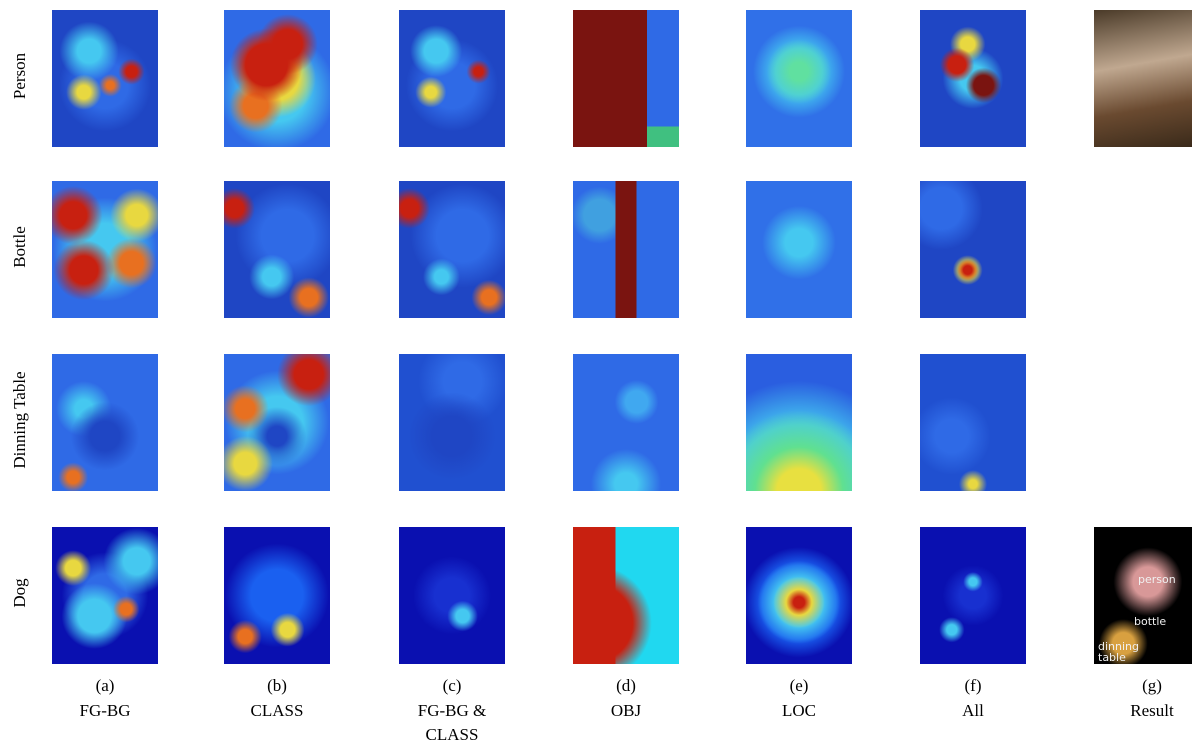  What do you see at coordinates (626, 710) in the screenshot?
I see `column-name: OBJ` at bounding box center [626, 710].